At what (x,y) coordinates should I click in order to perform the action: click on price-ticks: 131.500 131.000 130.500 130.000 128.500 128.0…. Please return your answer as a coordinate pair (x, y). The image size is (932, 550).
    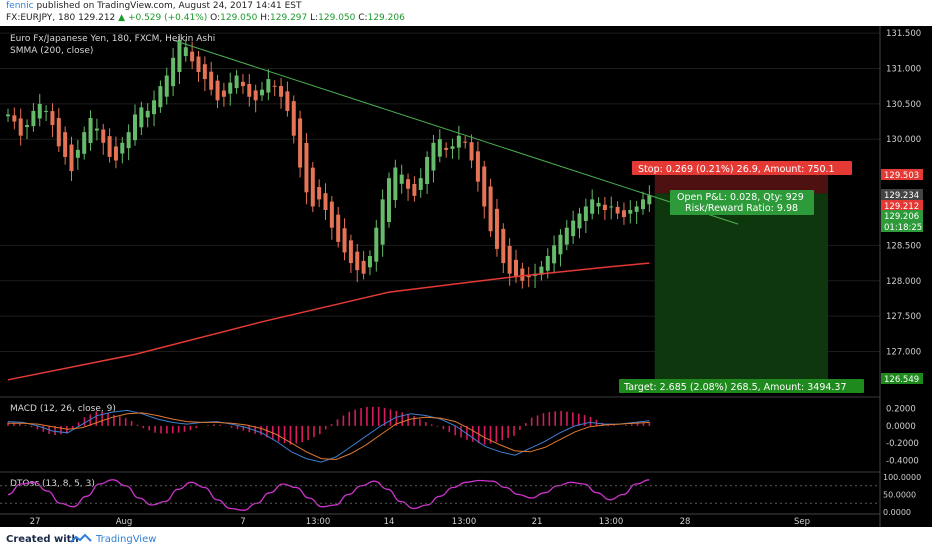
    Looking at the image, I should click on (903, 193).